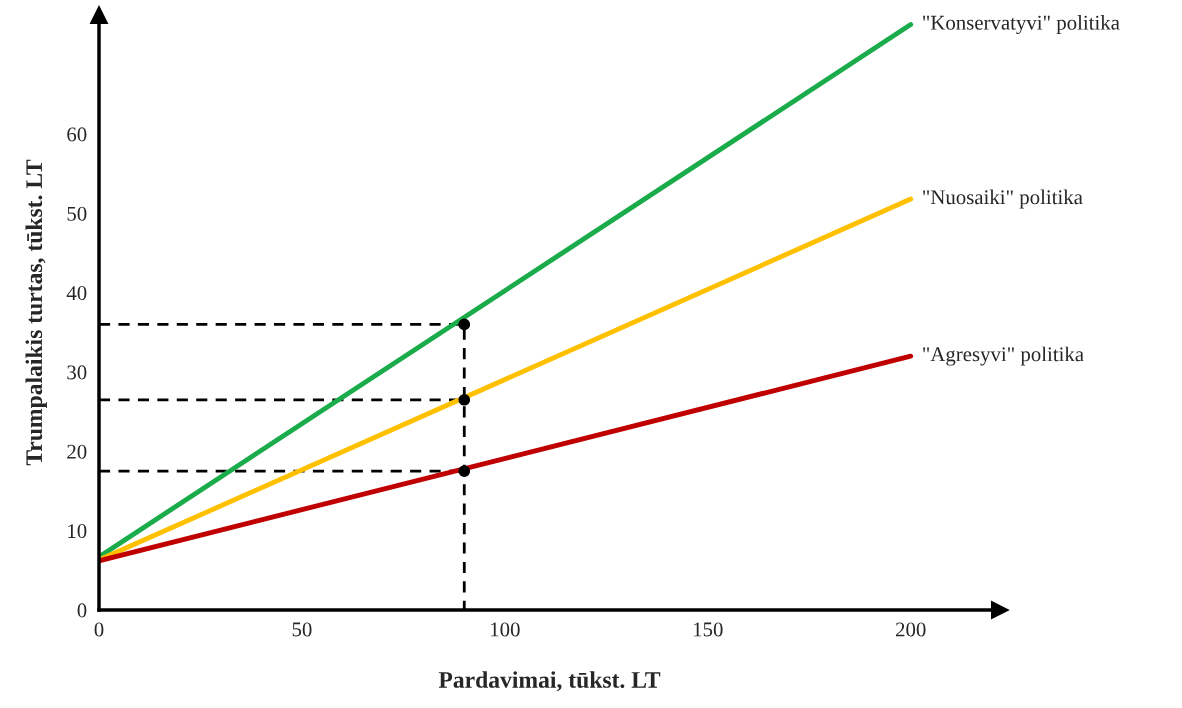 This screenshot has height=708, width=1182. What do you see at coordinates (1003, 356) in the screenshot?
I see `series-label: "Agresyvi" politika` at bounding box center [1003, 356].